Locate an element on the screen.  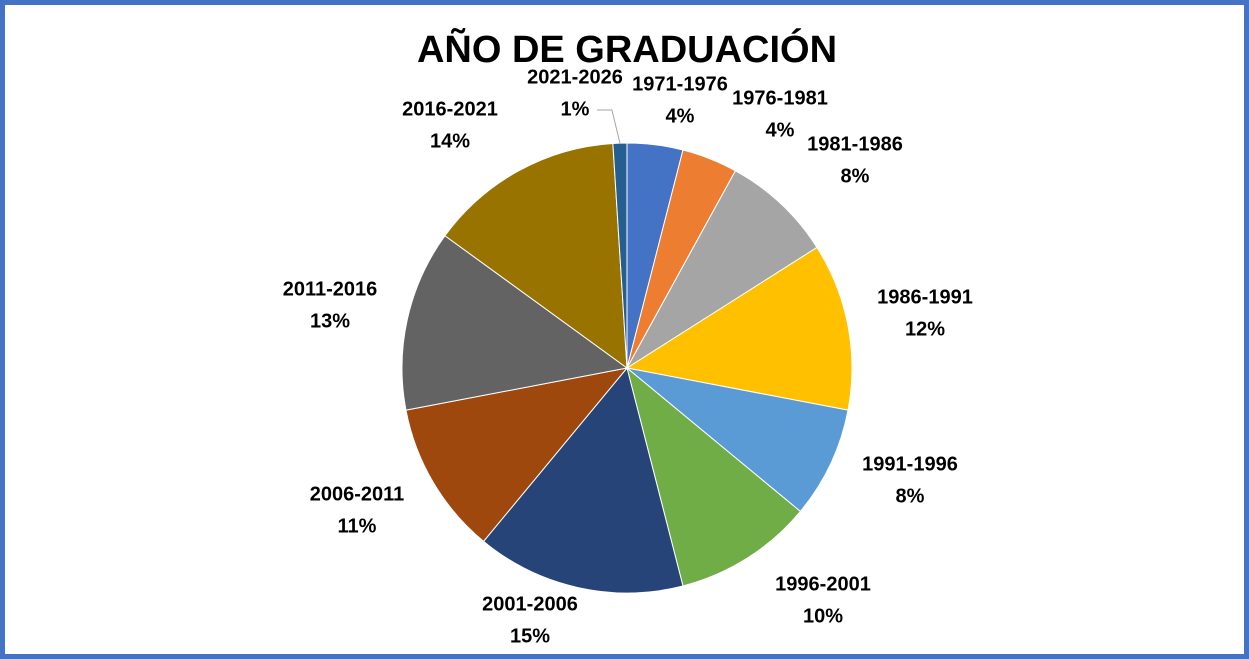
slice-category-label: 2021-2026 is located at coordinates (575, 77).